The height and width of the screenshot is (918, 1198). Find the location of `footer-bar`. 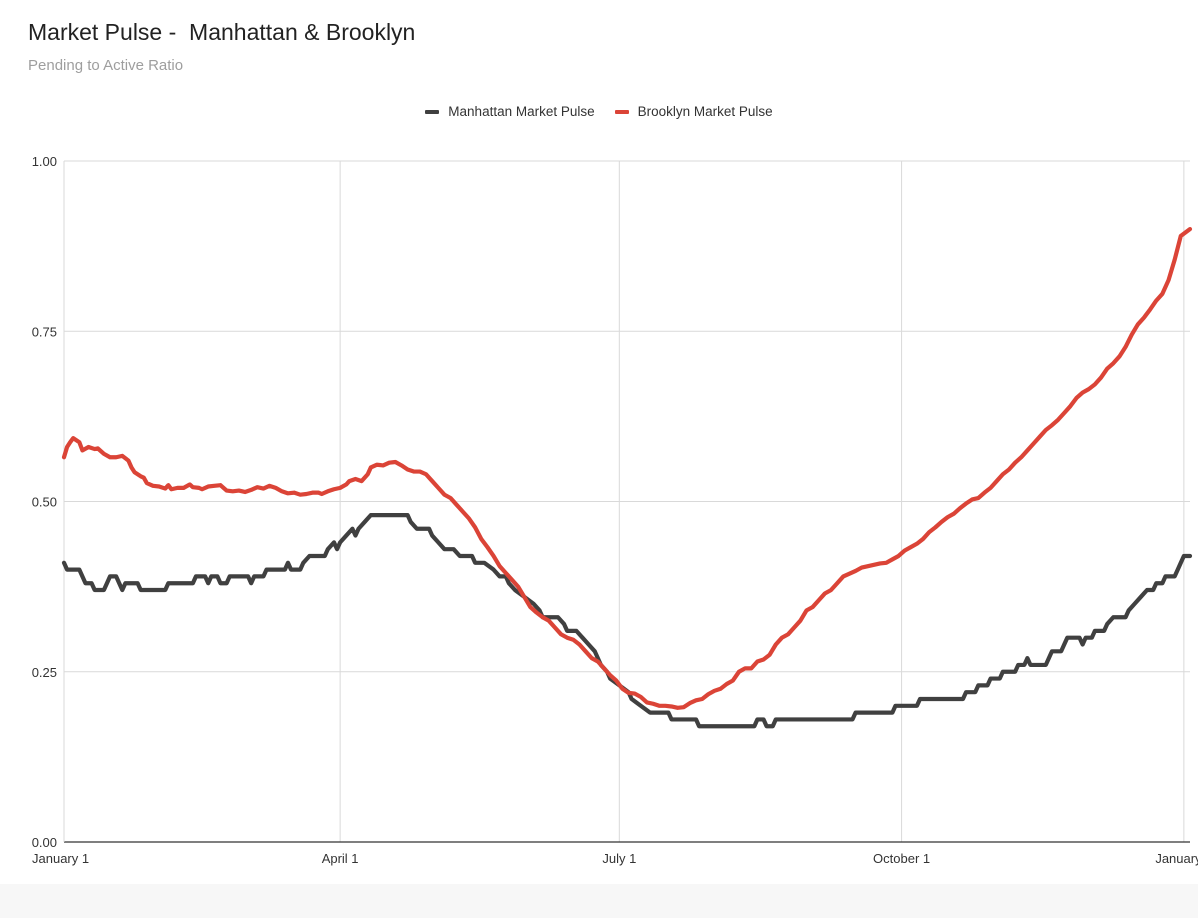

footer-bar is located at coordinates (599, 901).